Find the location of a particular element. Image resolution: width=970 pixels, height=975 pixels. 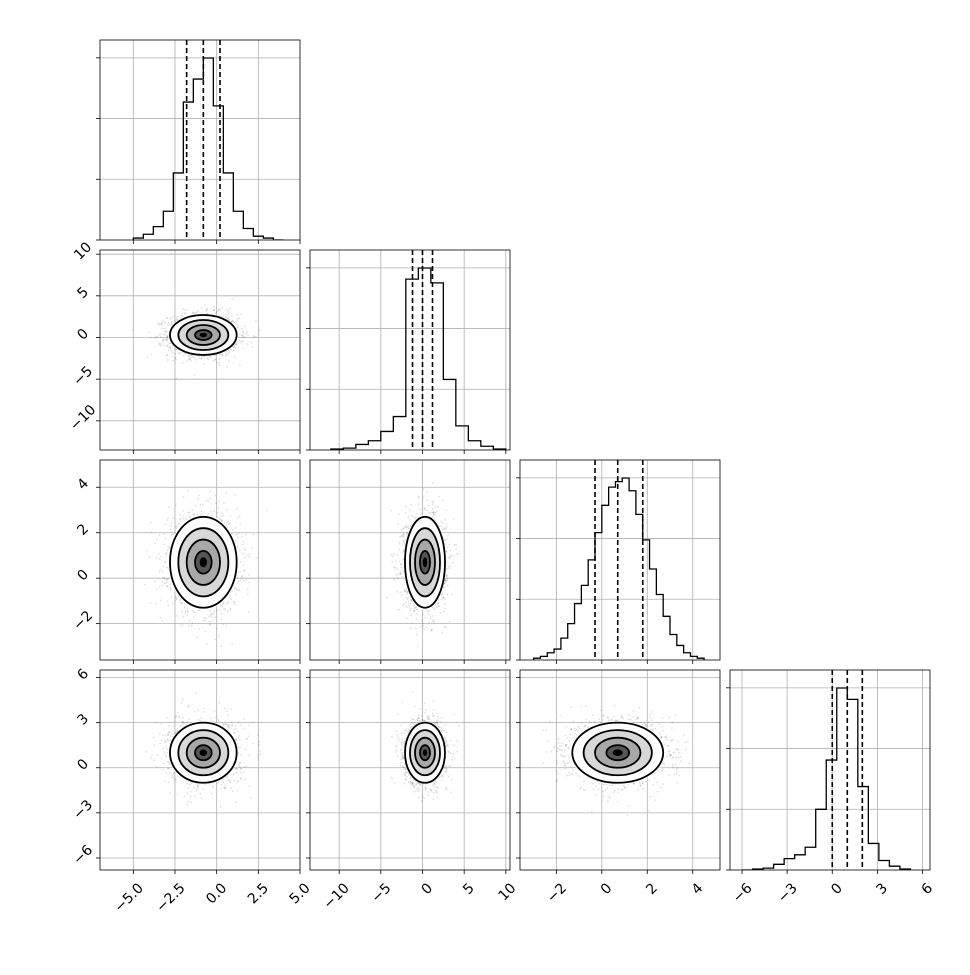

y-tick-label: 10 is located at coordinates (83, 251).